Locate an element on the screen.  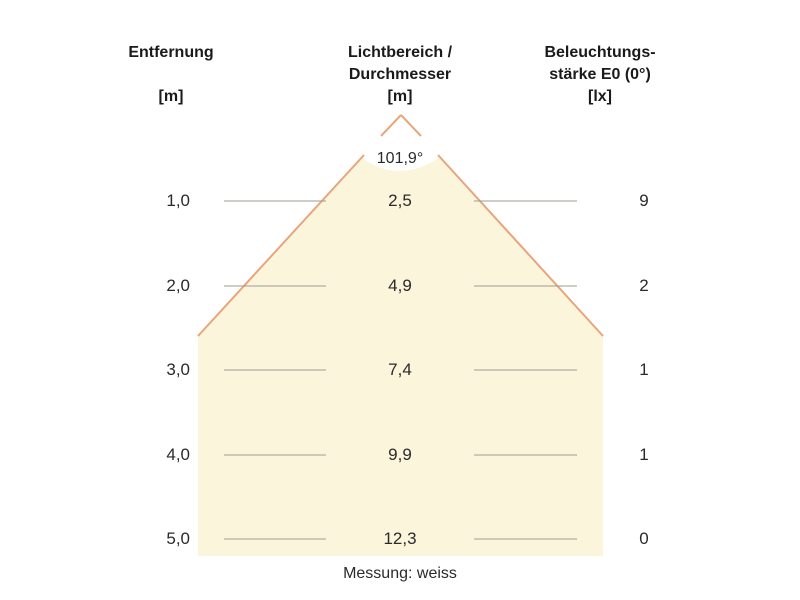
diameter-value-1: 2,5 is located at coordinates (400, 200).